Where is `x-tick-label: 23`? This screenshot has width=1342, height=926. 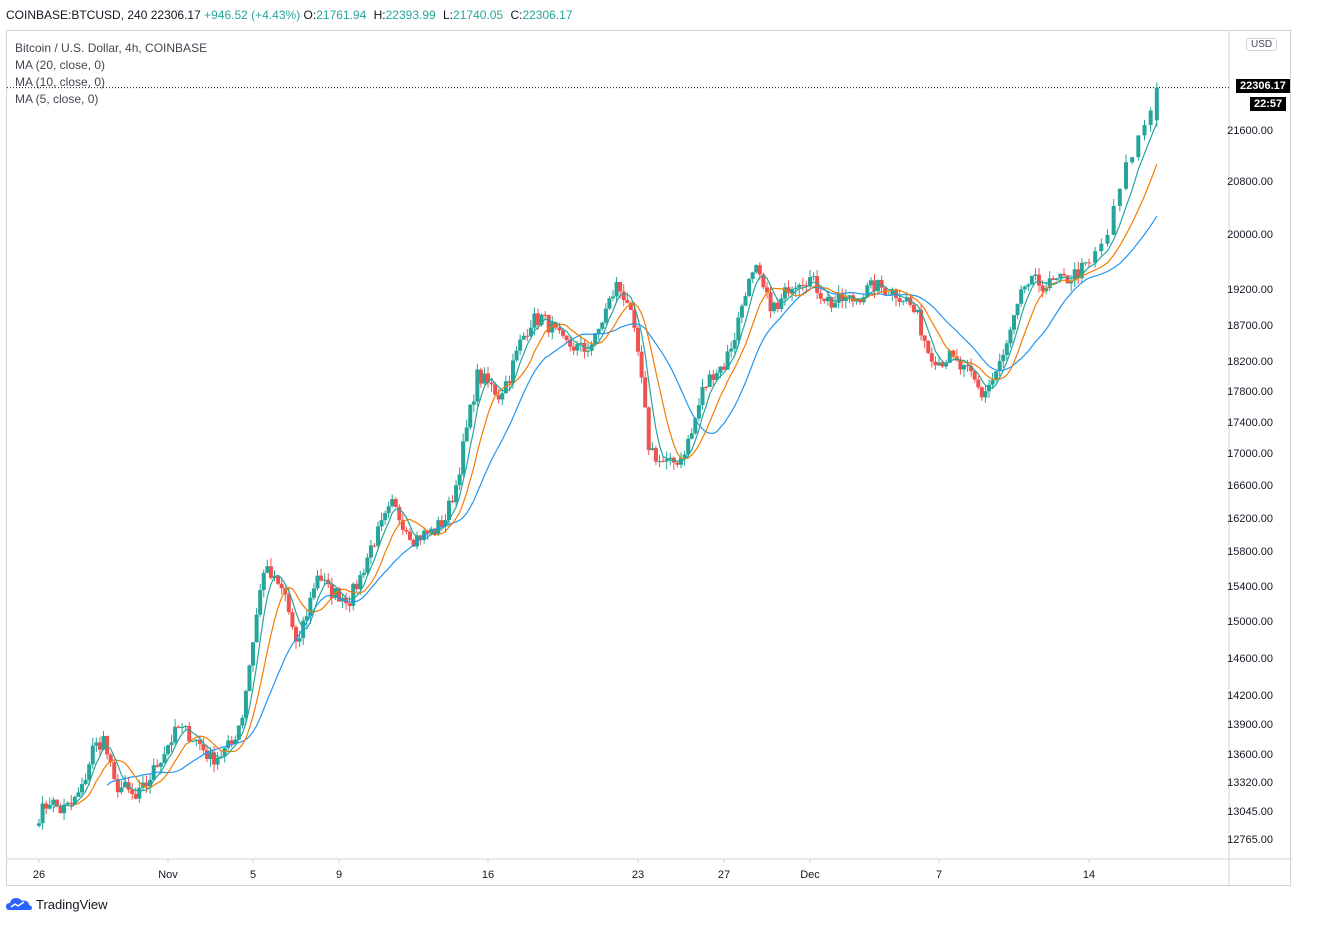
x-tick-label: 23 is located at coordinates (638, 875).